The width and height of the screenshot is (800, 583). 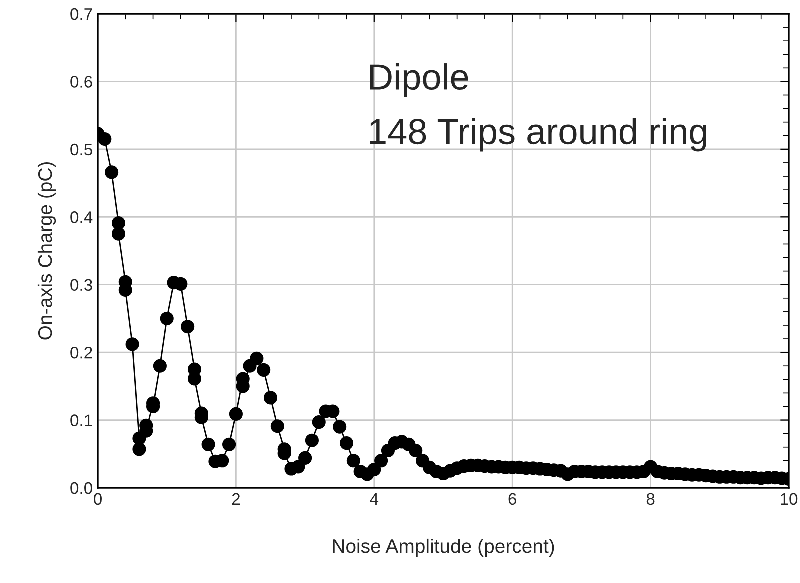 I want to click on y-tick-label: 0.0, so click(x=81, y=488).